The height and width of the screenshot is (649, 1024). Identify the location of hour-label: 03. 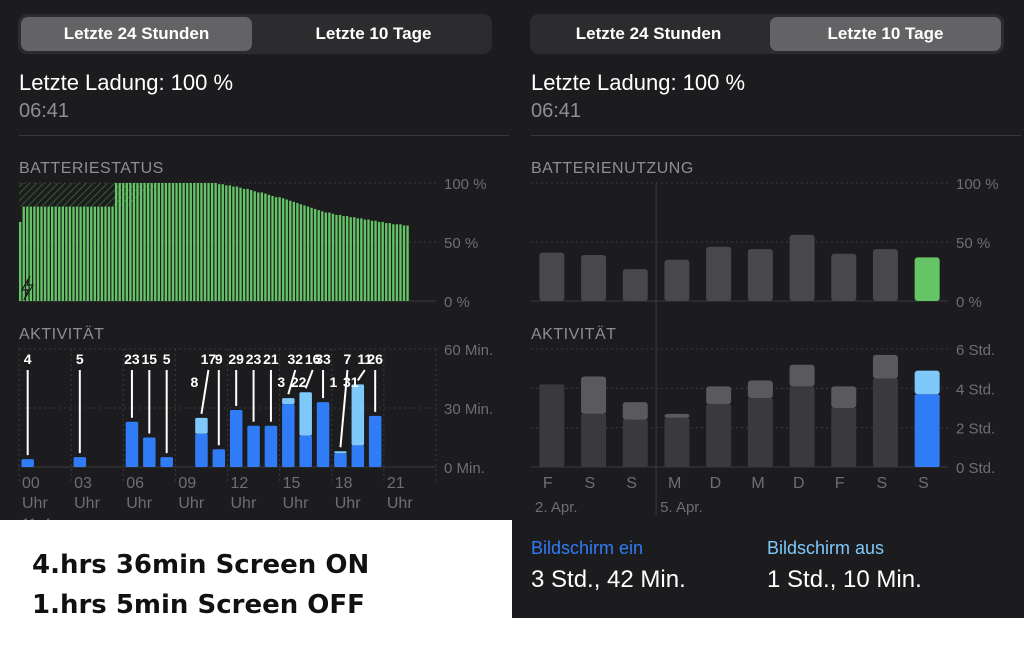
(83, 483).